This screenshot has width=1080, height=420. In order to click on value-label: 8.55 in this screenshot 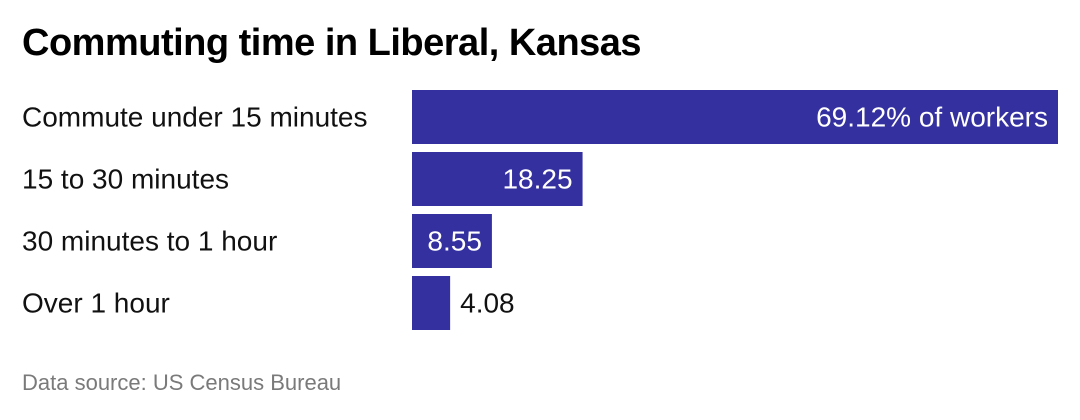, I will do `click(454, 241)`.